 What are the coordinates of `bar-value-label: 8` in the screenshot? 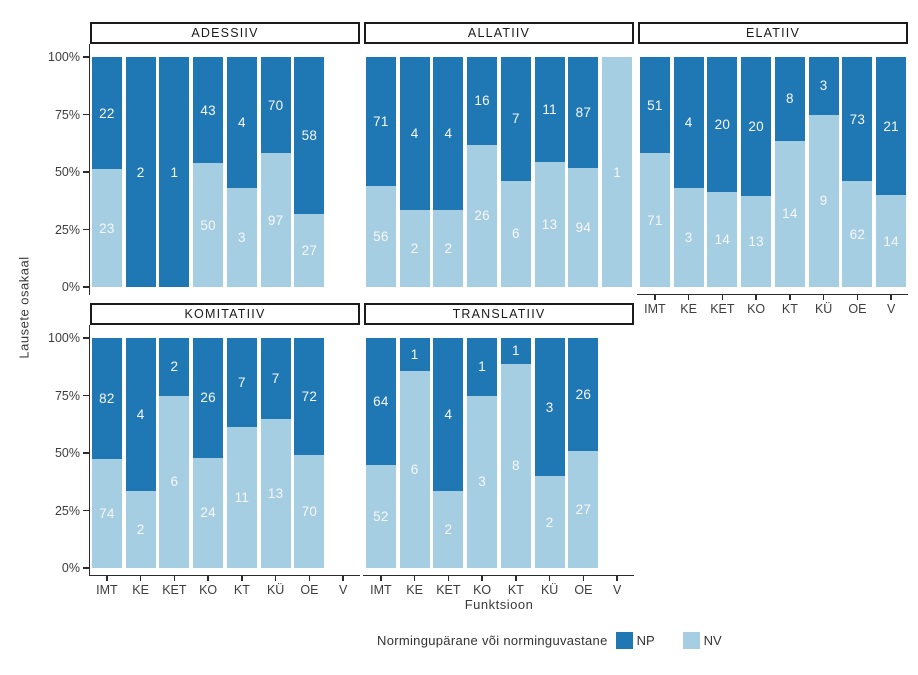 It's located at (789, 99).